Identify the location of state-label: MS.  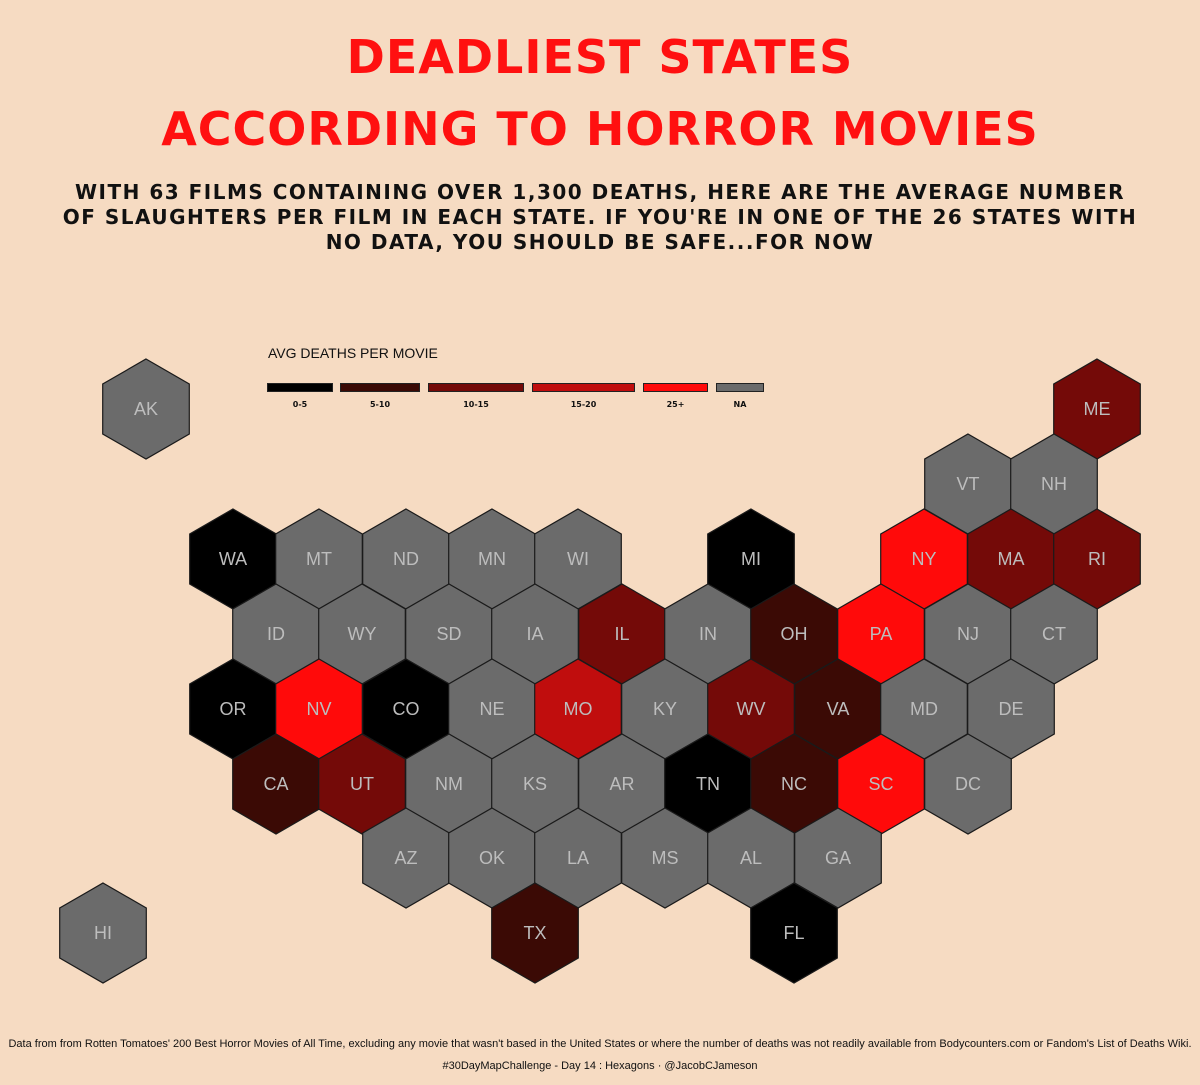
(665, 858).